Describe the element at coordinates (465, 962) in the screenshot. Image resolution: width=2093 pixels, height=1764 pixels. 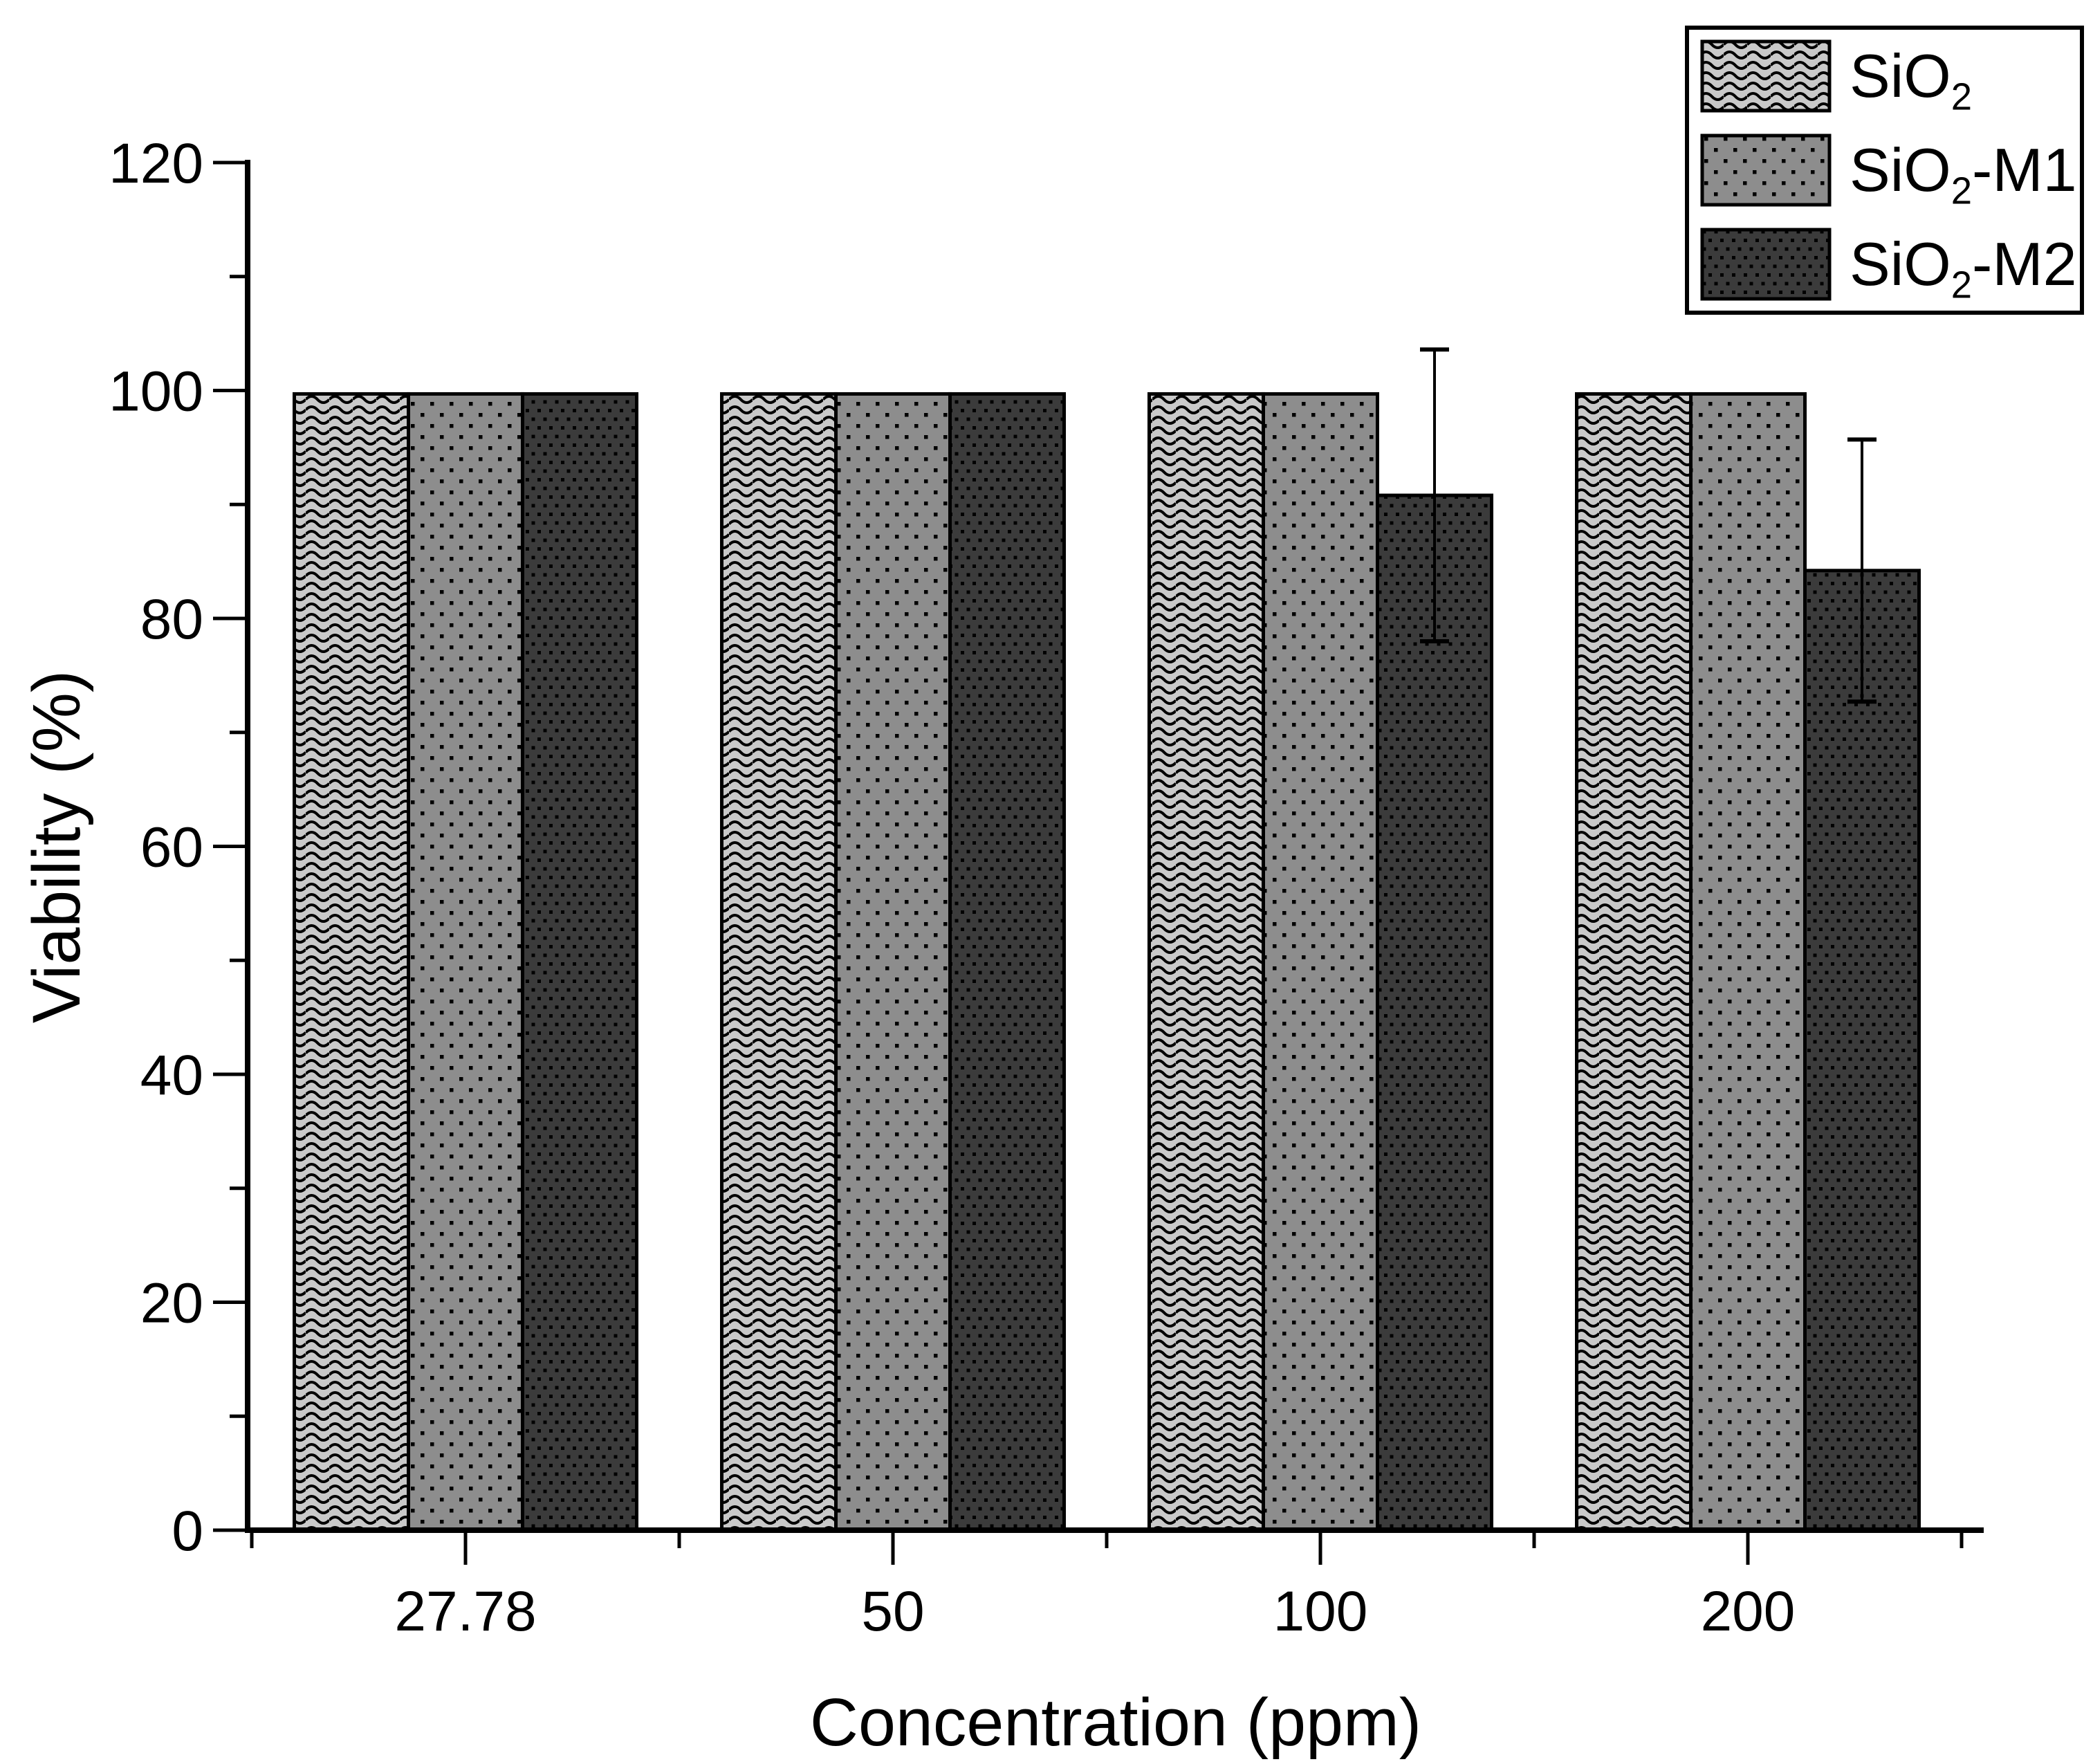
I see `bar-SiO2-M1-27.78` at that location.